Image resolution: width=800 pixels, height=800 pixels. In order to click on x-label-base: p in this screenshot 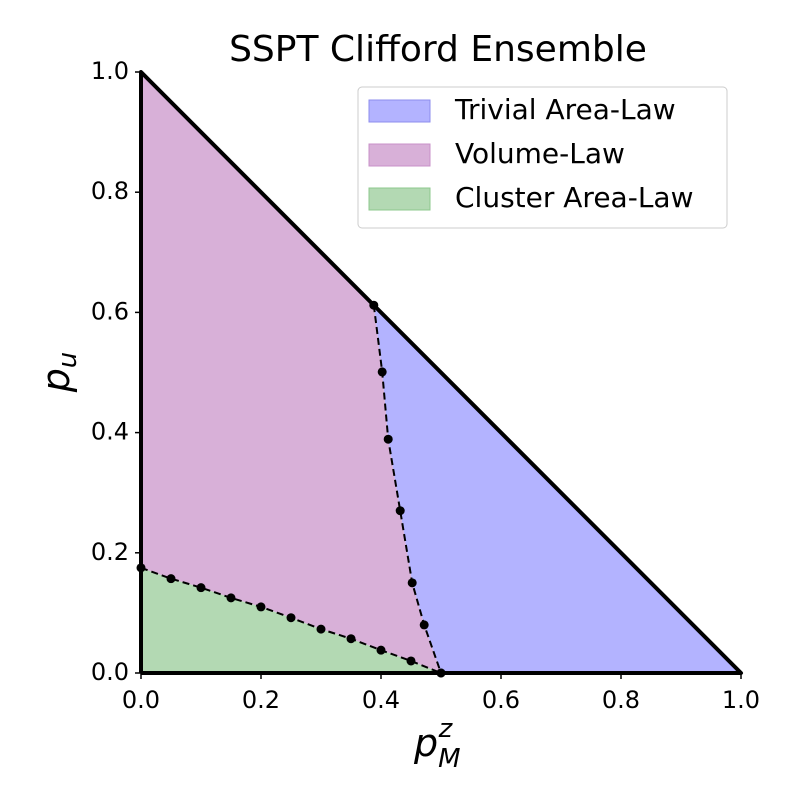, I will do `click(425, 743)`.